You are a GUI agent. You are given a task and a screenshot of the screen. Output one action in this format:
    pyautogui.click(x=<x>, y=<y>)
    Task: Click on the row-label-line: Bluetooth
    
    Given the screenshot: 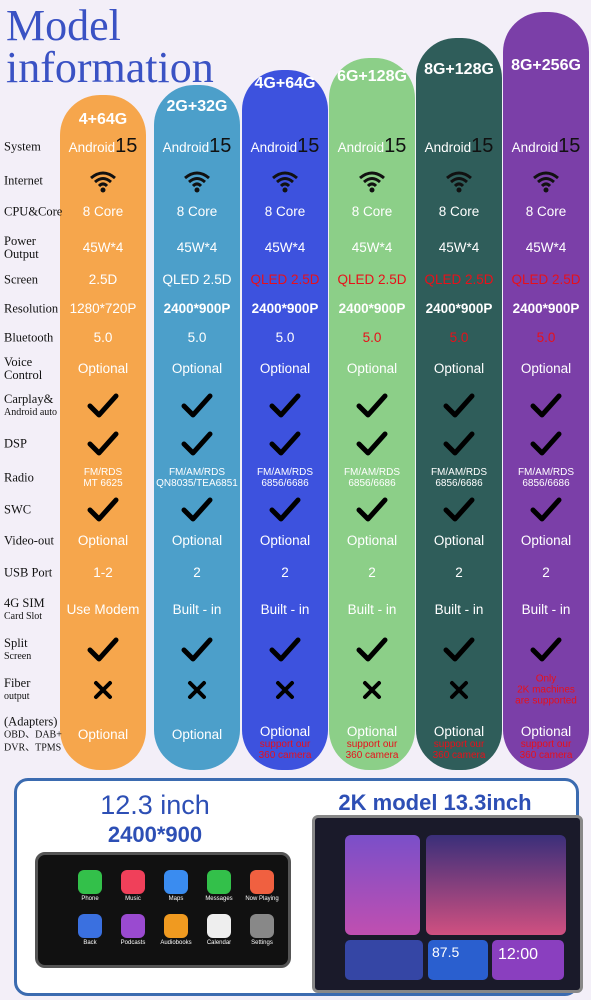 What is the action you would take?
    pyautogui.click(x=29, y=337)
    